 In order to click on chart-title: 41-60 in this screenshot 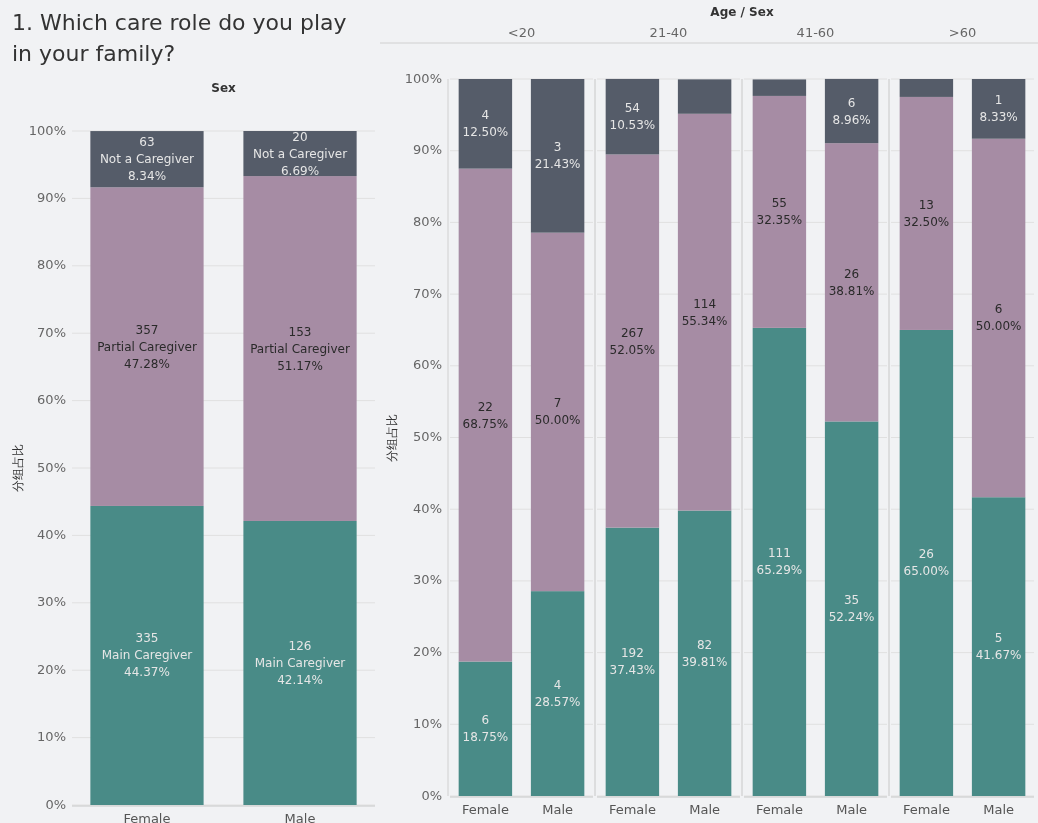, I will do `click(815, 32)`.